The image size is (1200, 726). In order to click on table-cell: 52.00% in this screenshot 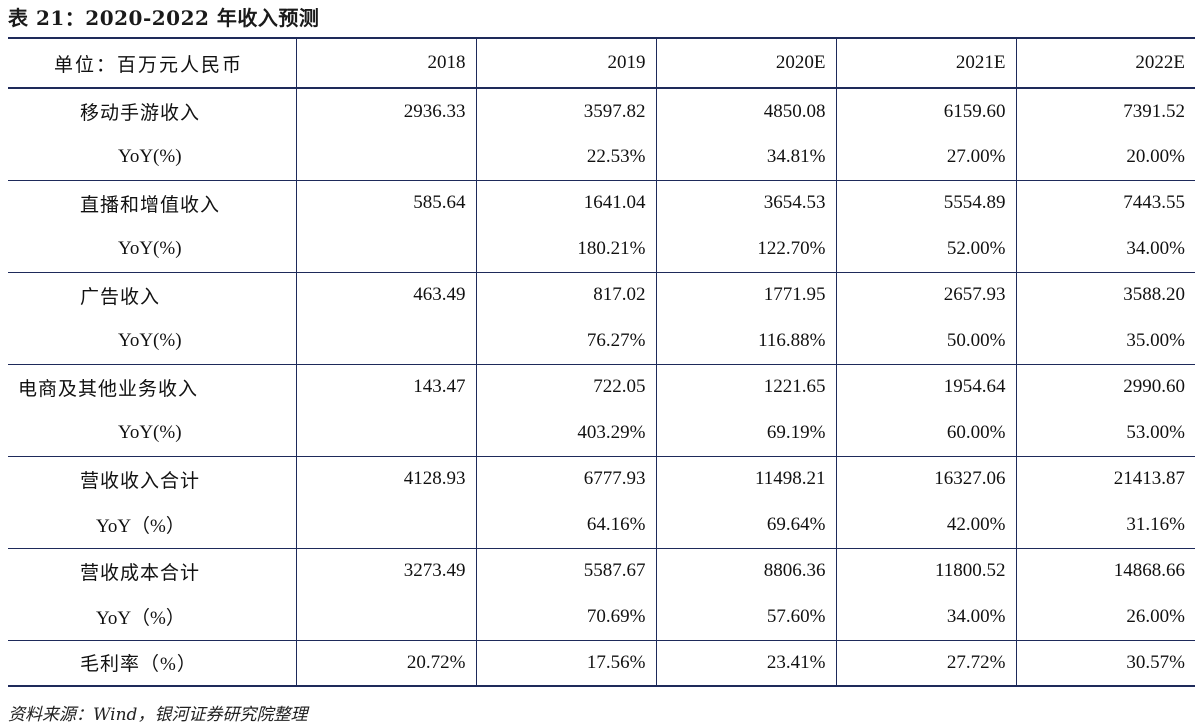, I will do `click(926, 249)`.